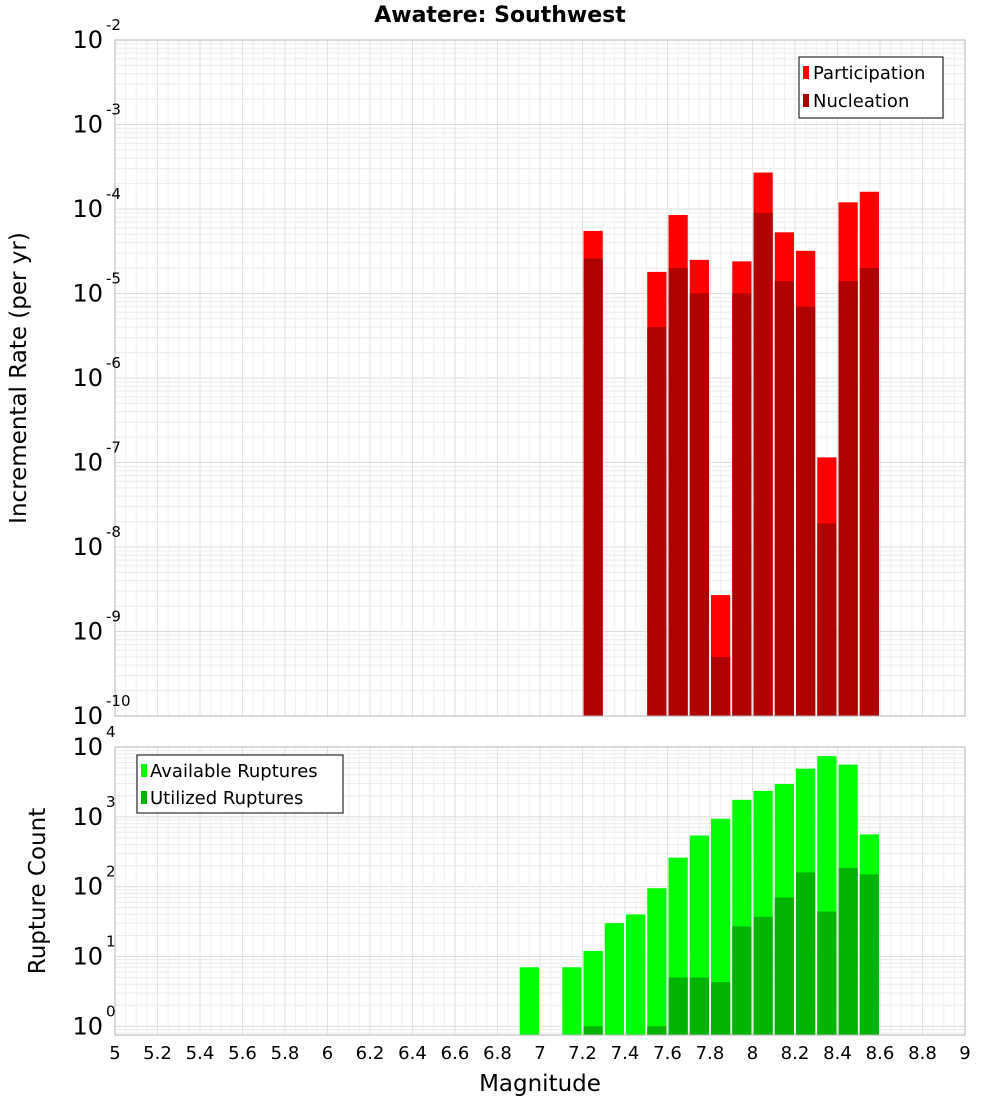 The width and height of the screenshot is (1000, 1100). I want to click on participation-legend-swatch, so click(806, 72).